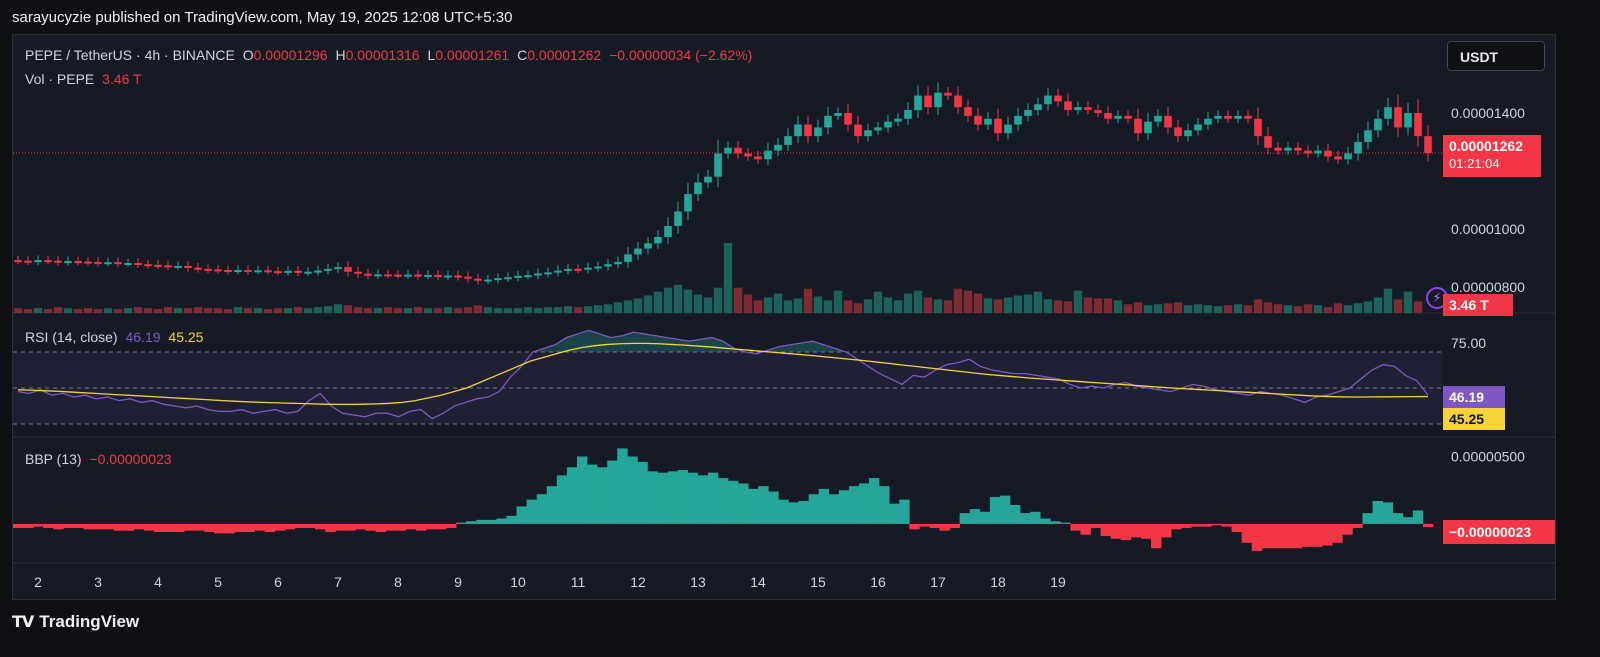 The image size is (1600, 657). Describe the element at coordinates (60, 79) in the screenshot. I see `volume-label: Vol · PEPE` at that location.